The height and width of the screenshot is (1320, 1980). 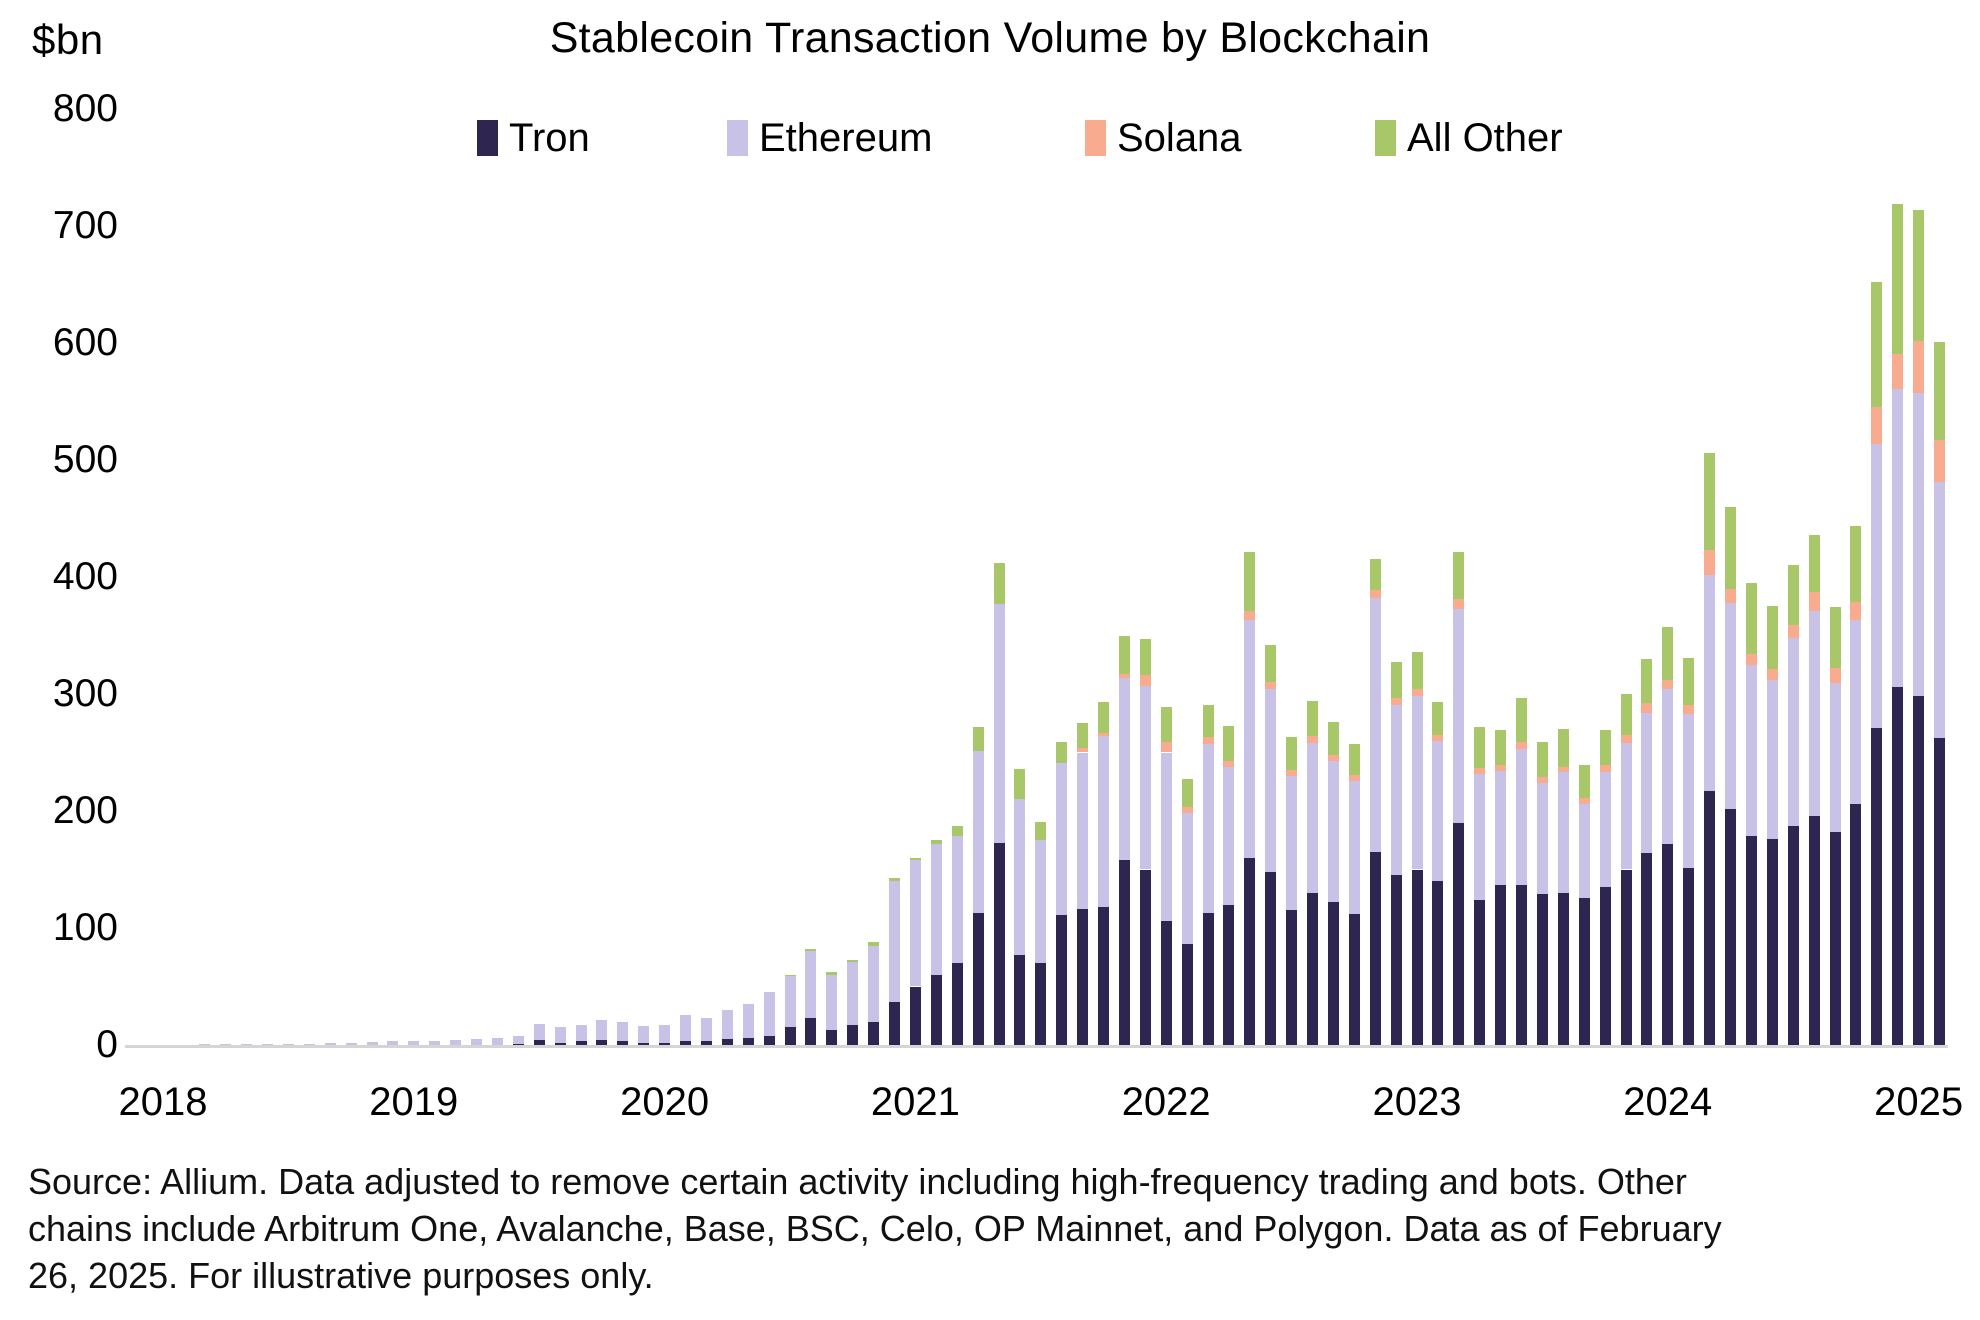 What do you see at coordinates (1250, 615) in the screenshot?
I see `bar-2022-05-solana` at bounding box center [1250, 615].